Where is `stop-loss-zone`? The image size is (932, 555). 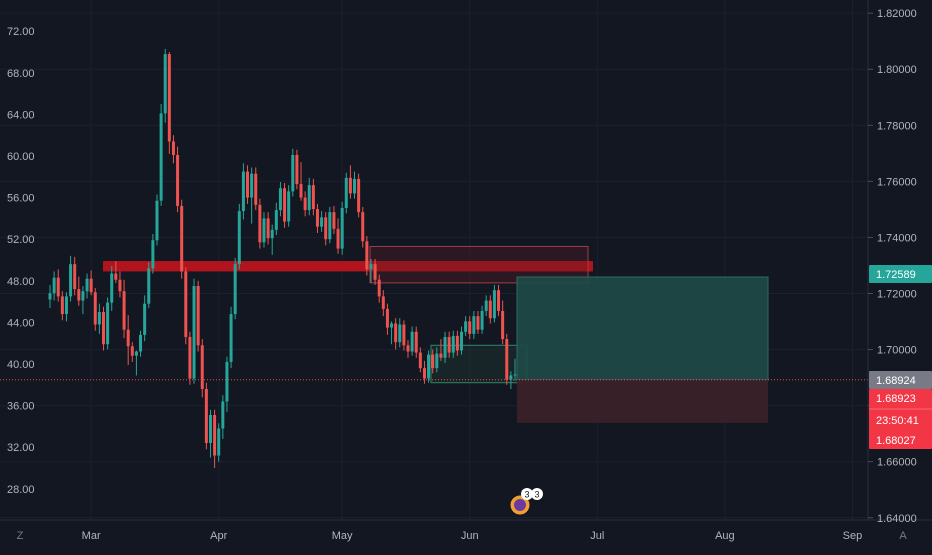 stop-loss-zone is located at coordinates (642, 401).